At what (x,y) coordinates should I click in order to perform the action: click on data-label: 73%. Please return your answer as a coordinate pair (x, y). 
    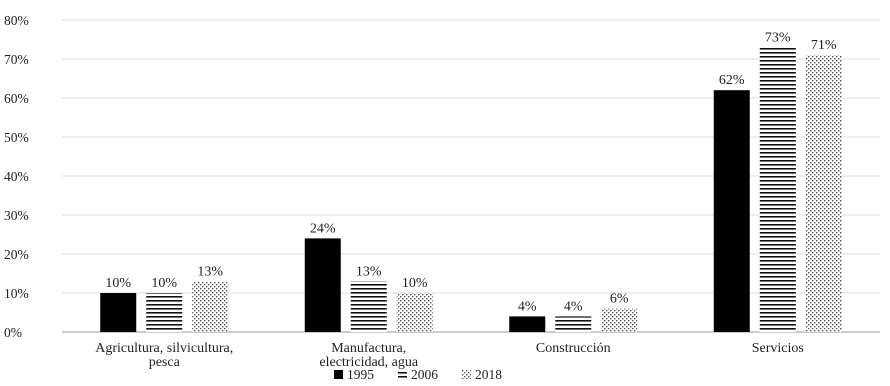
    Looking at the image, I should click on (778, 37).